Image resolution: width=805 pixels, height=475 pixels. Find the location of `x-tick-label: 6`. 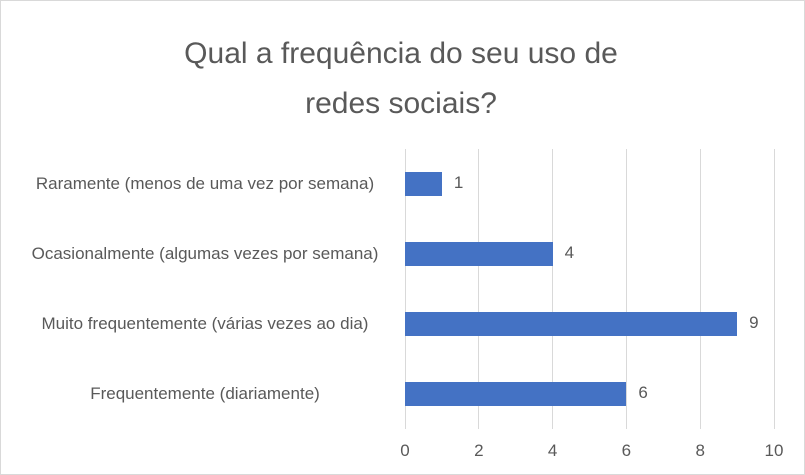

x-tick-label: 6 is located at coordinates (626, 450).